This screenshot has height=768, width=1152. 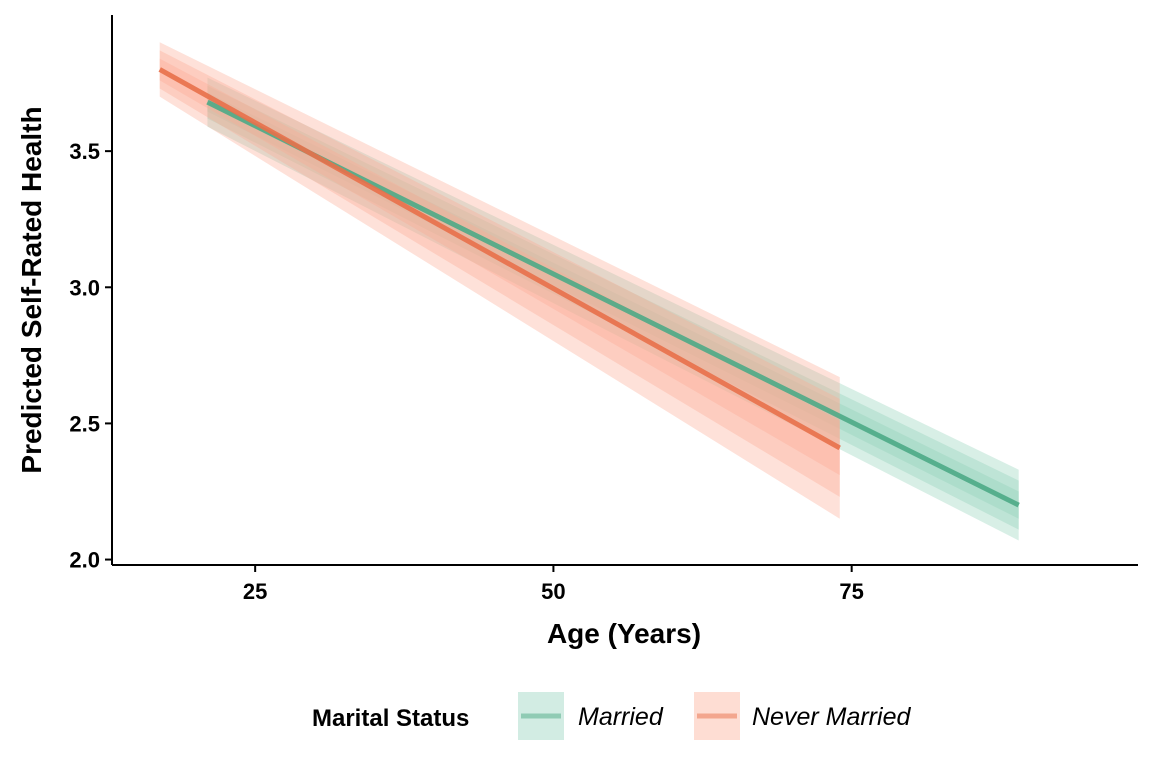 What do you see at coordinates (84, 560) in the screenshot?
I see `y-tick-label: 2.0` at bounding box center [84, 560].